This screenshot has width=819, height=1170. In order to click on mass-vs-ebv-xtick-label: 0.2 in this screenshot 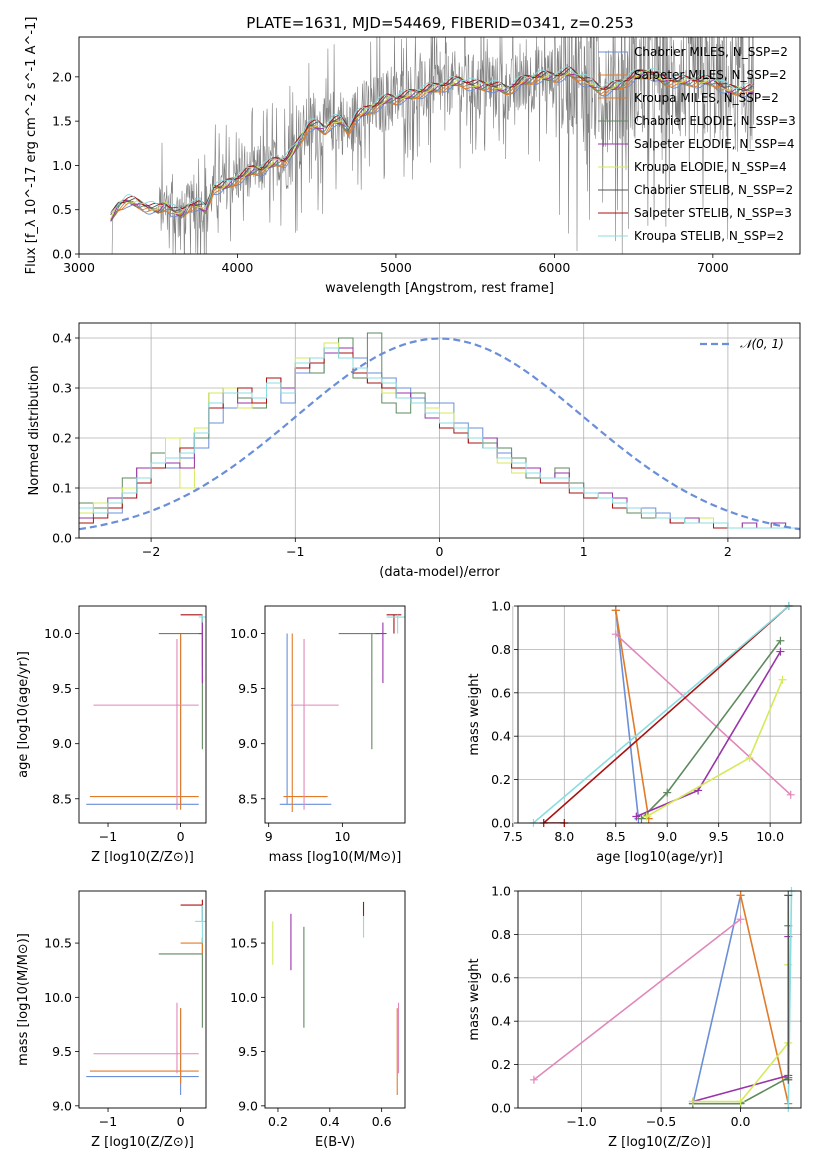, I will do `click(278, 1121)`.